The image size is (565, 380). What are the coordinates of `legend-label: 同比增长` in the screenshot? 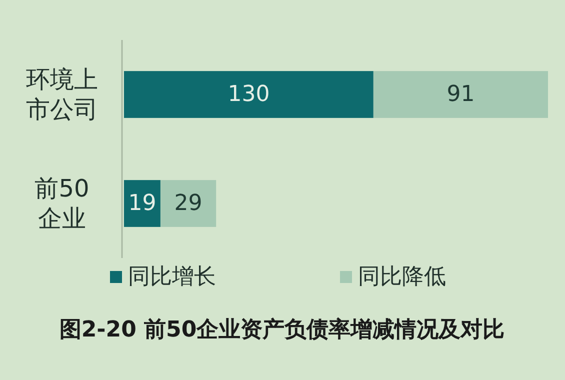 It's located at (172, 277).